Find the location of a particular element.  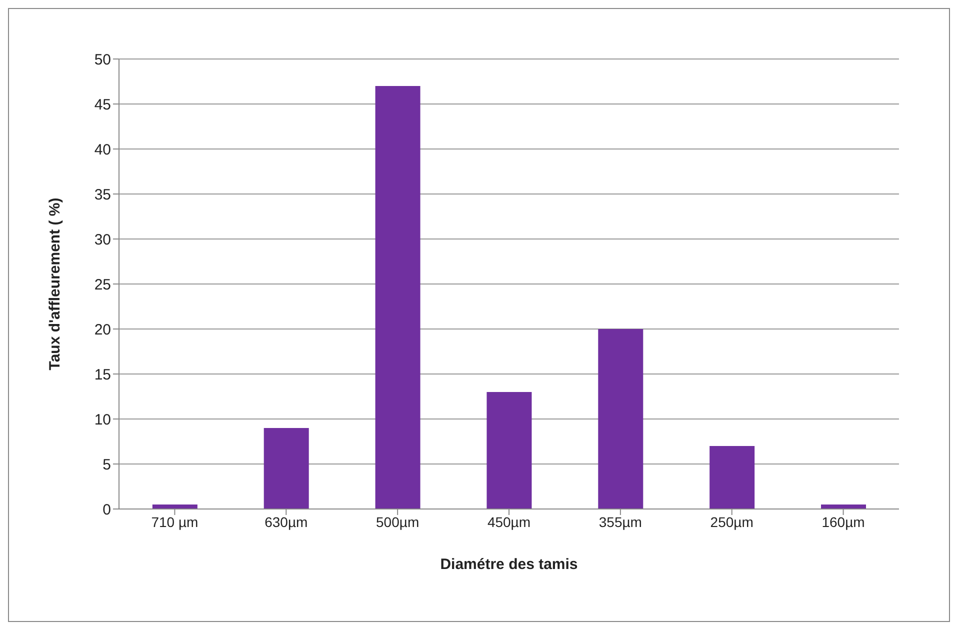

y-tick-label: 10 is located at coordinates (102, 419).